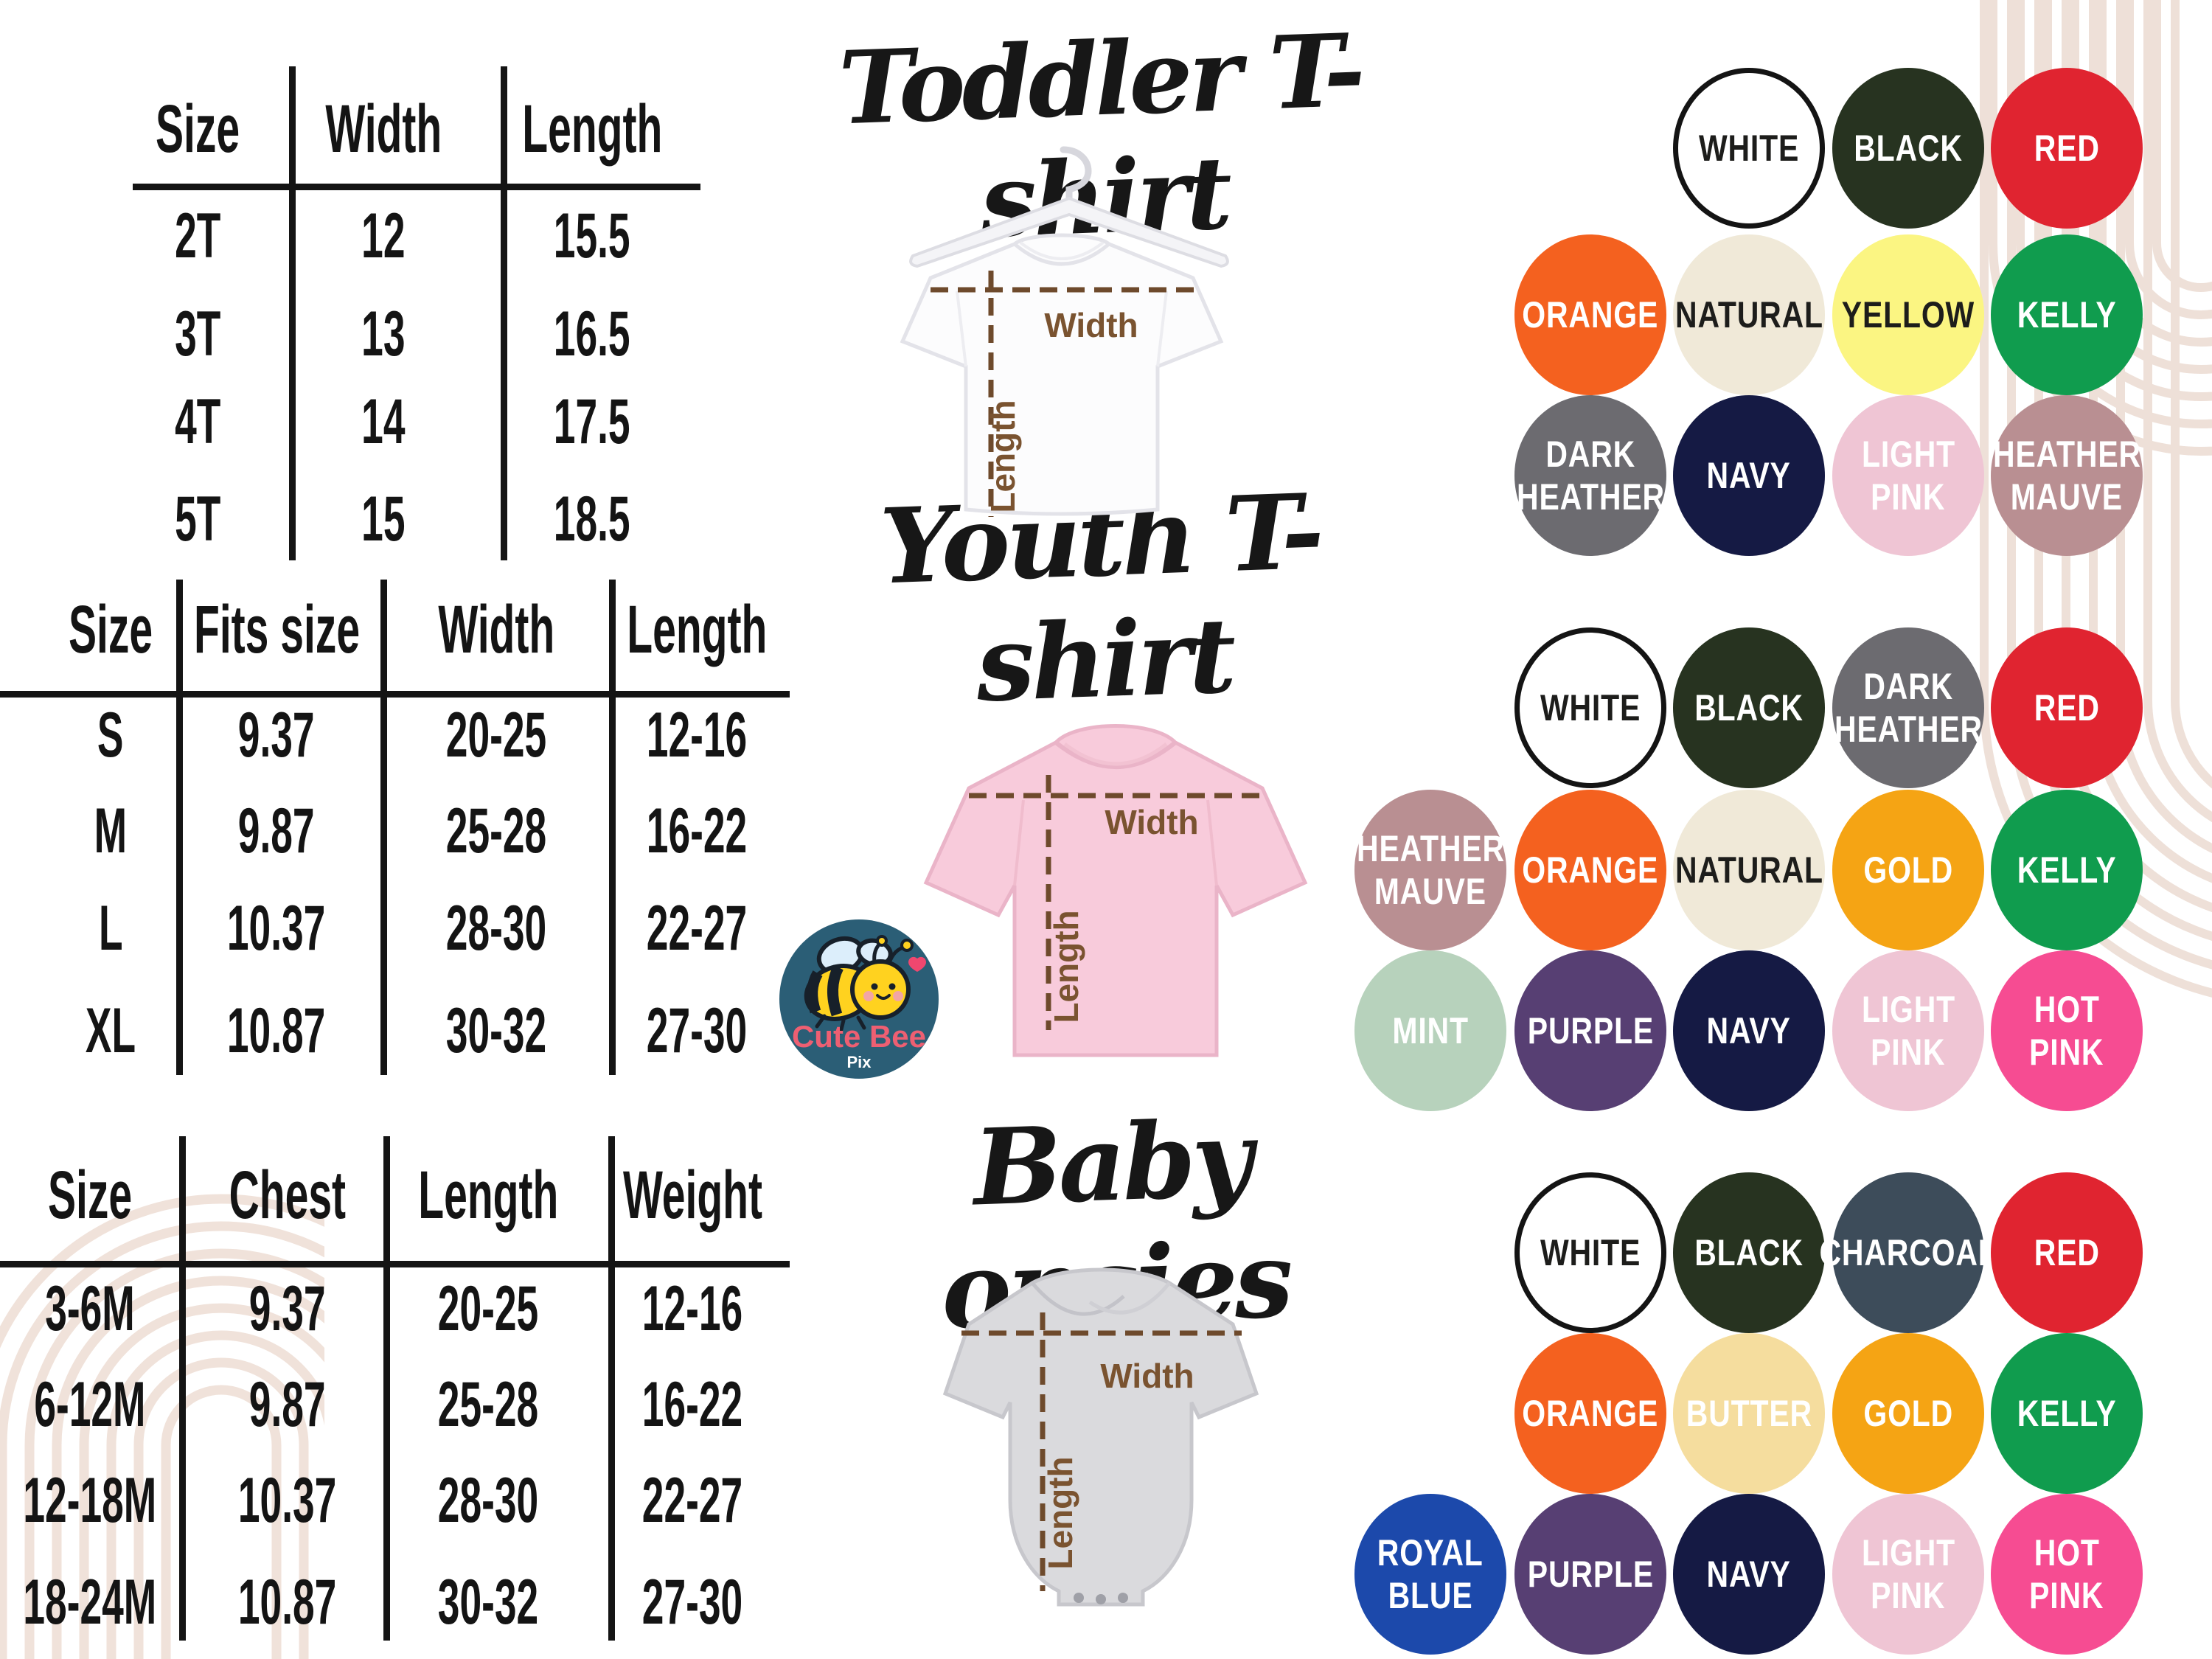  What do you see at coordinates (496, 629) in the screenshot?
I see `youth-header-width: Width` at bounding box center [496, 629].